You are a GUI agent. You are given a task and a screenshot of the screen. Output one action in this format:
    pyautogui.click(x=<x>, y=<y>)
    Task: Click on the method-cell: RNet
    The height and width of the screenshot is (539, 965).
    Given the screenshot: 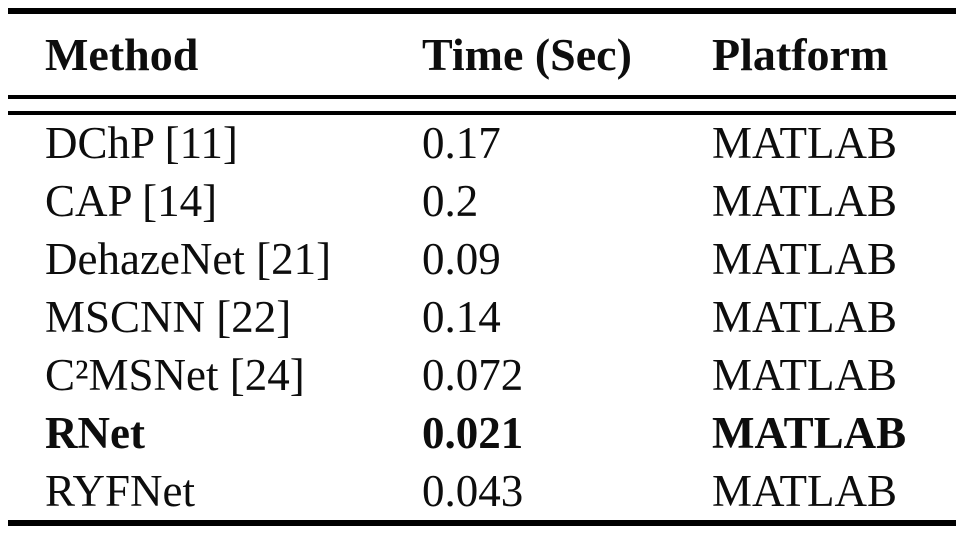 What is the action you would take?
    pyautogui.click(x=95, y=433)
    